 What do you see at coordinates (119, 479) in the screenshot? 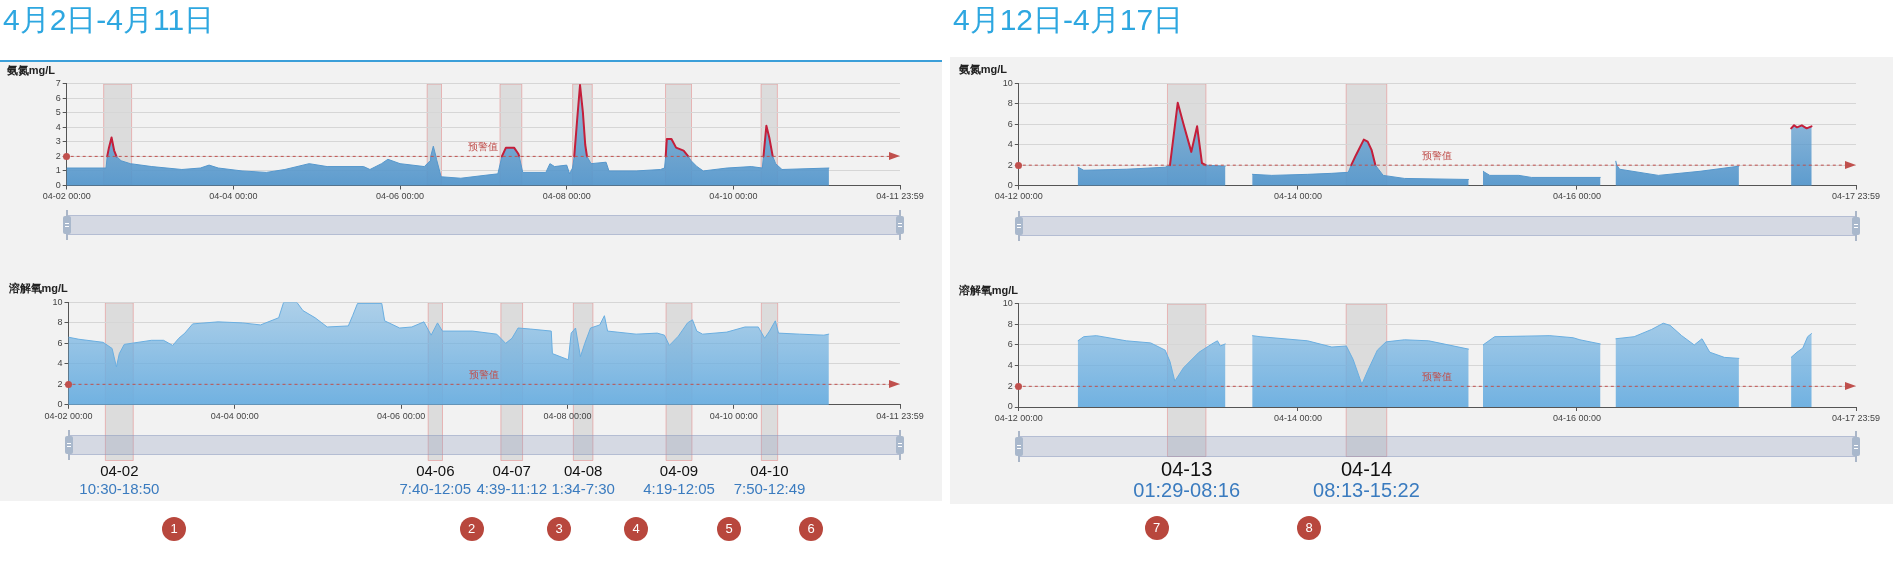
I see `band-label: 04-02 10:30-18:50` at bounding box center [119, 479].